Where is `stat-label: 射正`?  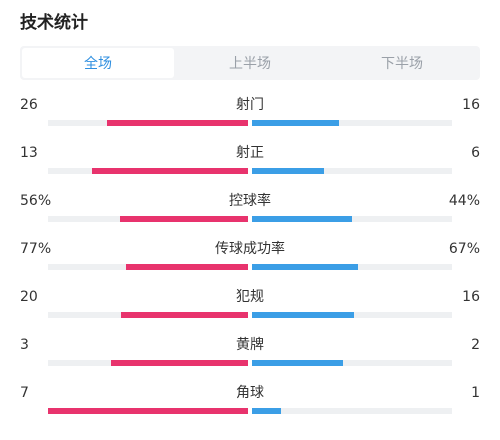
stat-label: 射正 is located at coordinates (250, 153).